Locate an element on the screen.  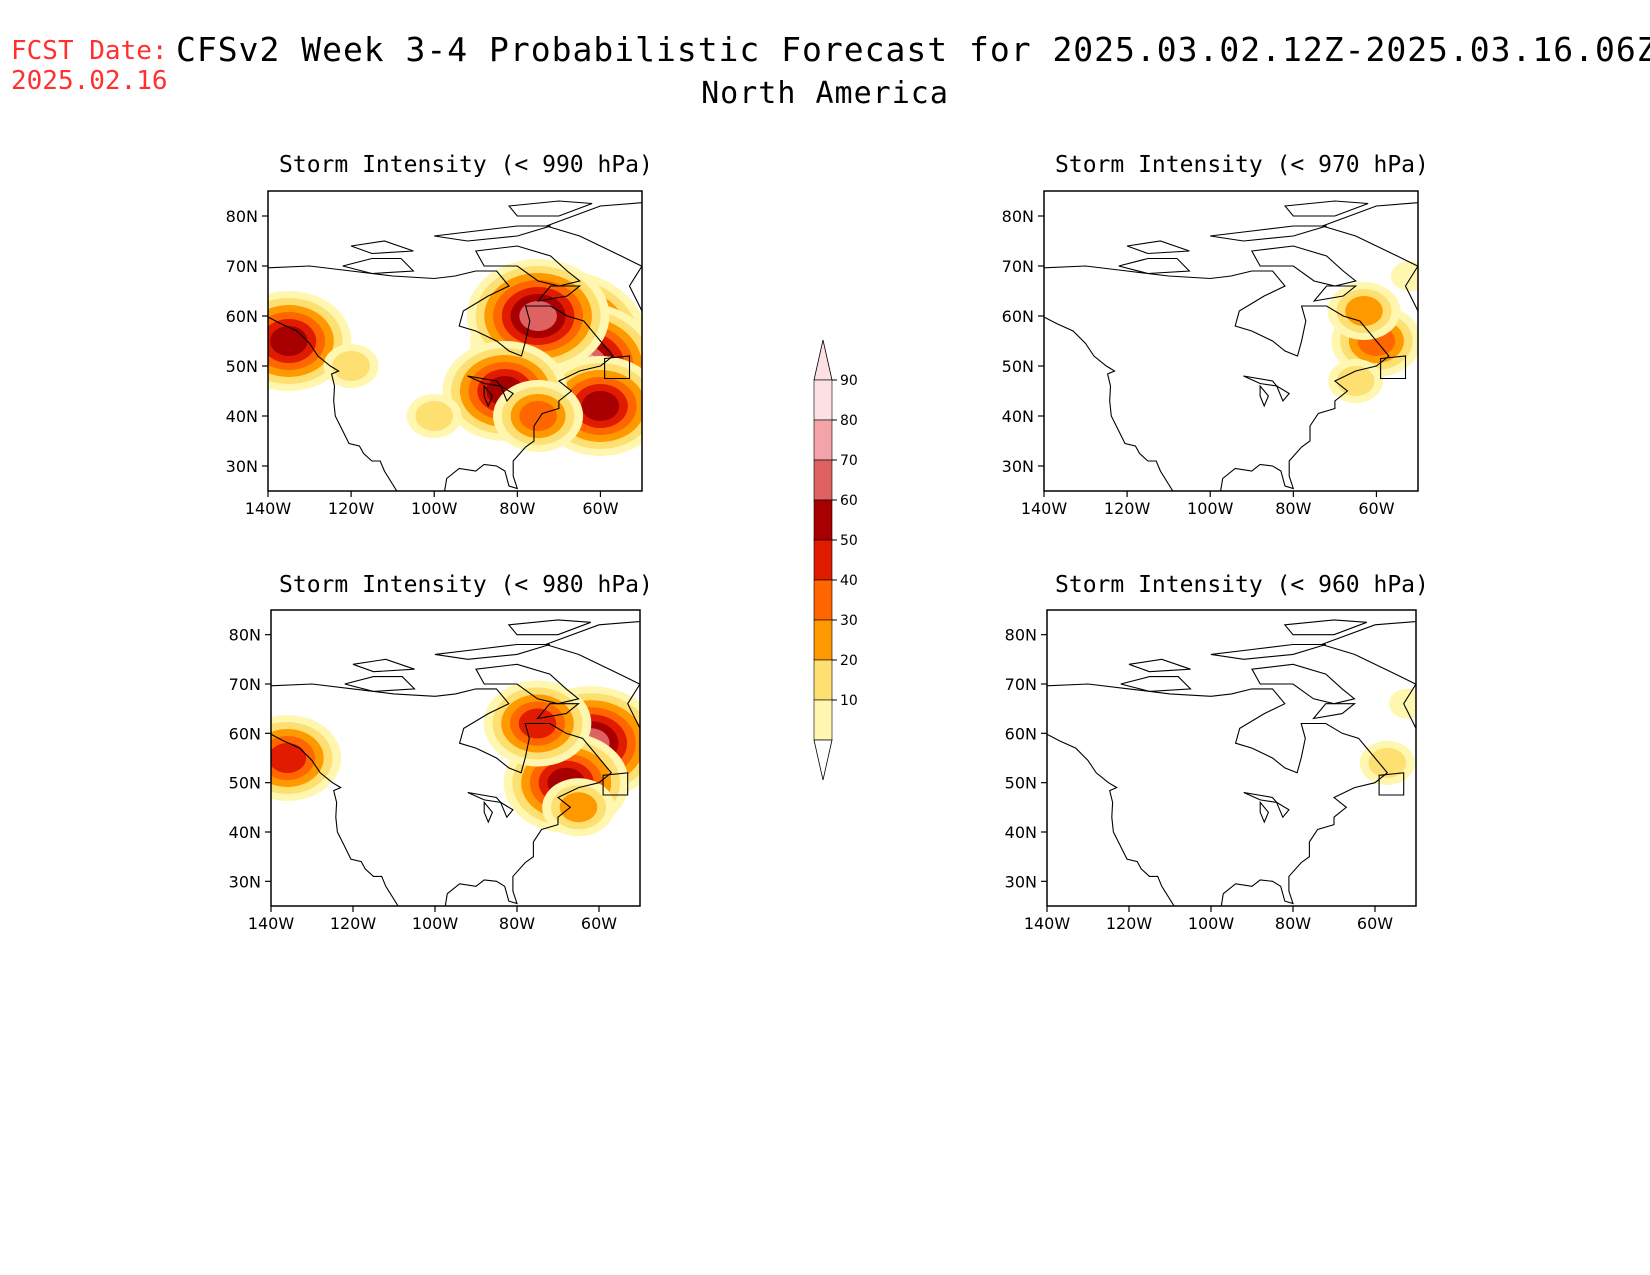
lon-label-990-4: 60W is located at coordinates (600, 508).